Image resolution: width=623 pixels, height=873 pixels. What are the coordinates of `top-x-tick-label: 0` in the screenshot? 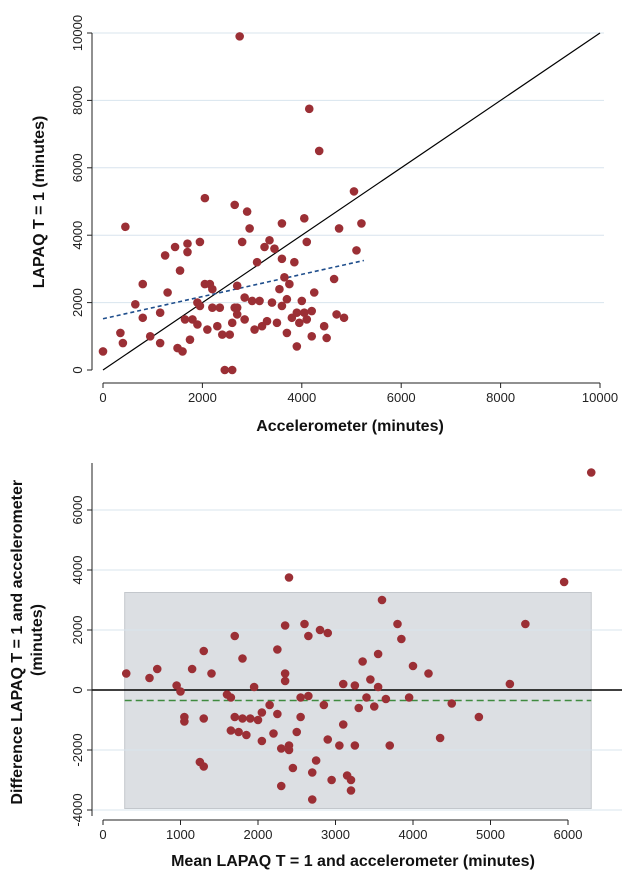 It's located at (102, 397).